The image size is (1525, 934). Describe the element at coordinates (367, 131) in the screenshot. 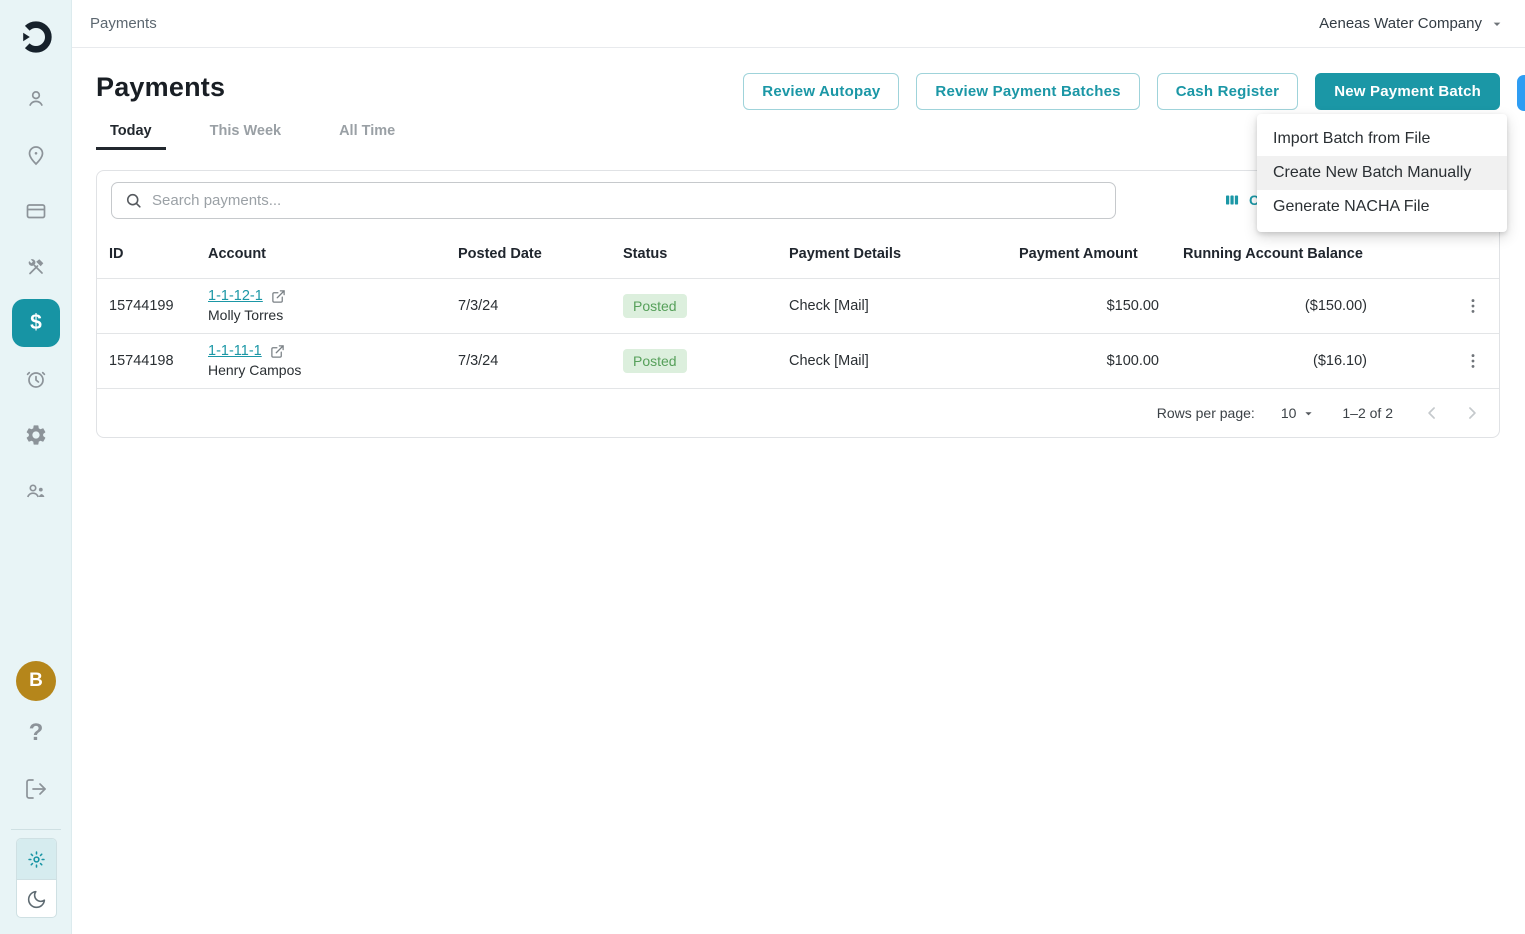

I see `tab-all-time: All Time` at that location.